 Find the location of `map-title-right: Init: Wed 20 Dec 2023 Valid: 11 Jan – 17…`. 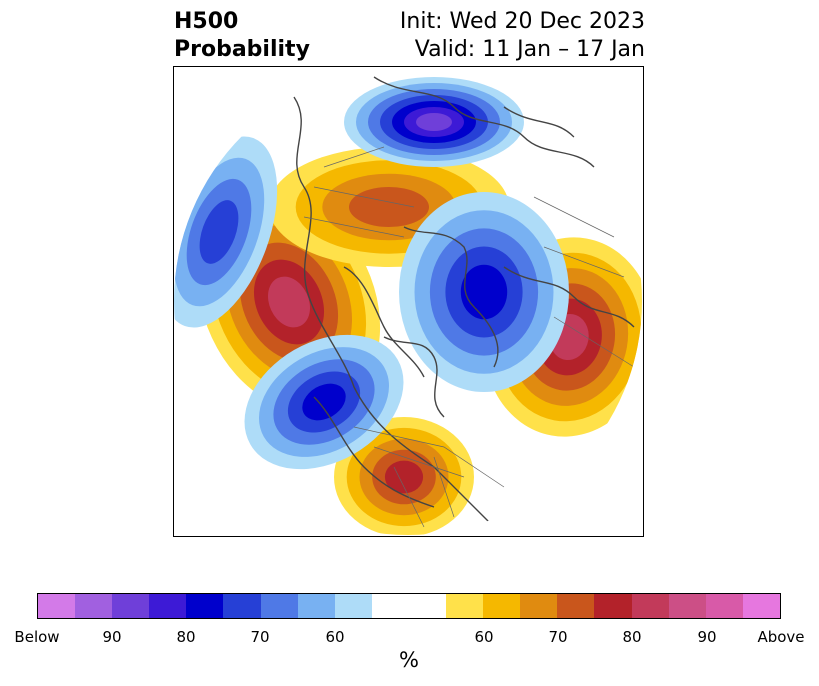

map-title-right: Init: Wed 20 Dec 2023 Valid: 11 Jan – 17… is located at coordinates (522, 36).